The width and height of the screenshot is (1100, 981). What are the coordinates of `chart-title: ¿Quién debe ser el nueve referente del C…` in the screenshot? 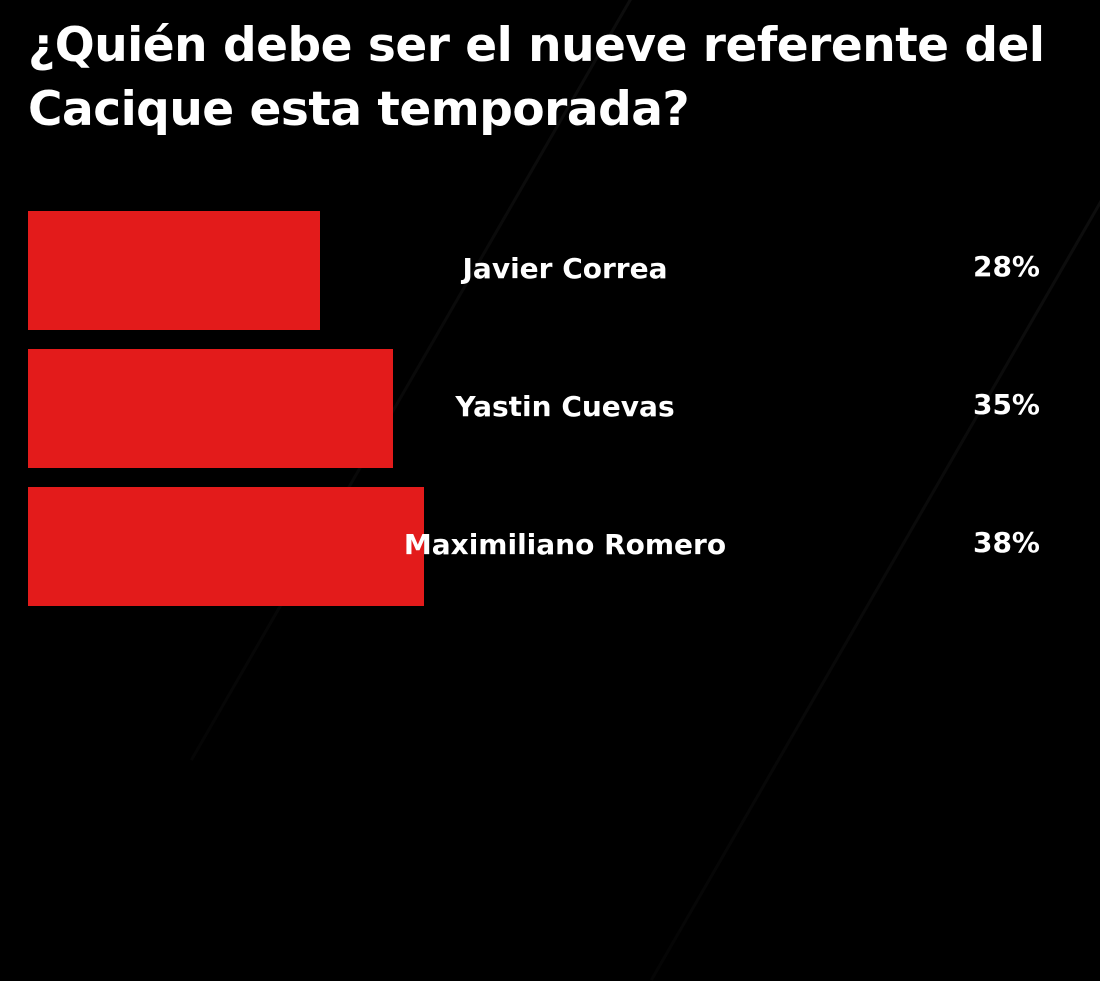 It's located at (536, 77).